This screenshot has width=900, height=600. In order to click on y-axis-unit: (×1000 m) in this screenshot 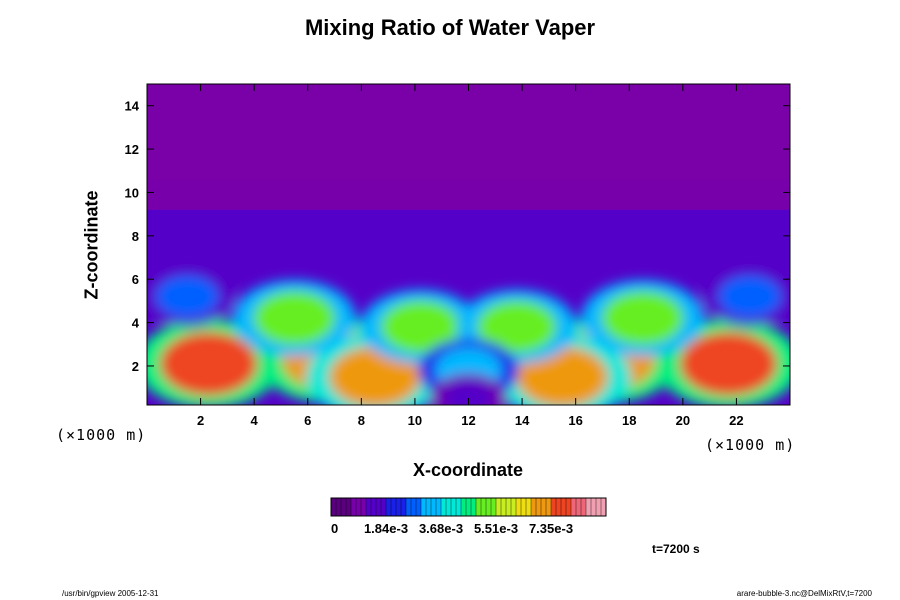, I will do `click(101, 435)`.